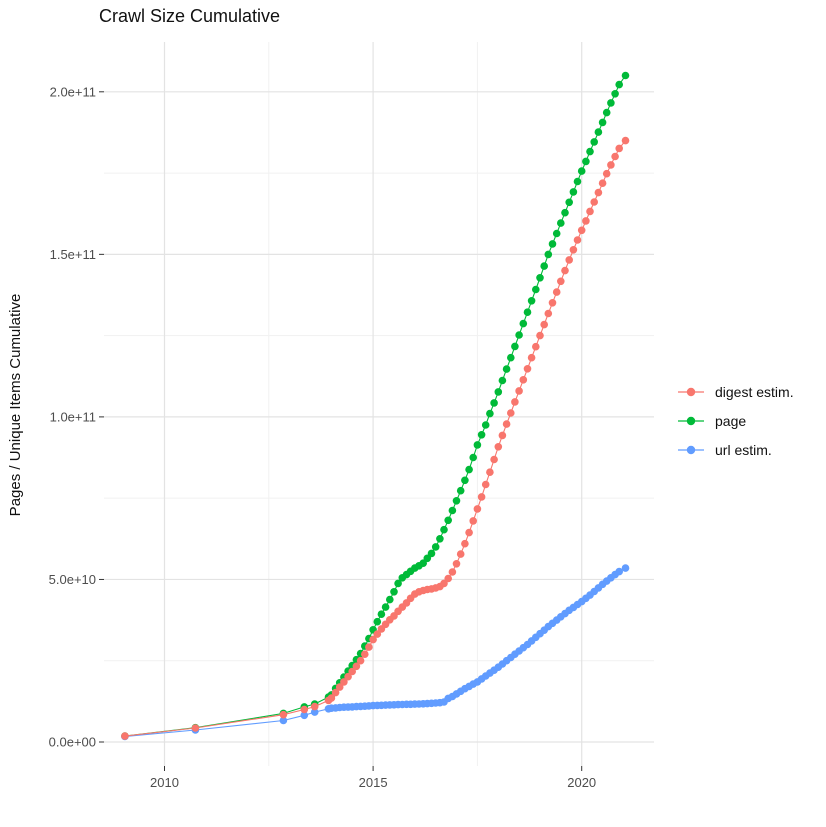  I want to click on x-tick-labels: 2010 2015 2020, so click(373, 782).